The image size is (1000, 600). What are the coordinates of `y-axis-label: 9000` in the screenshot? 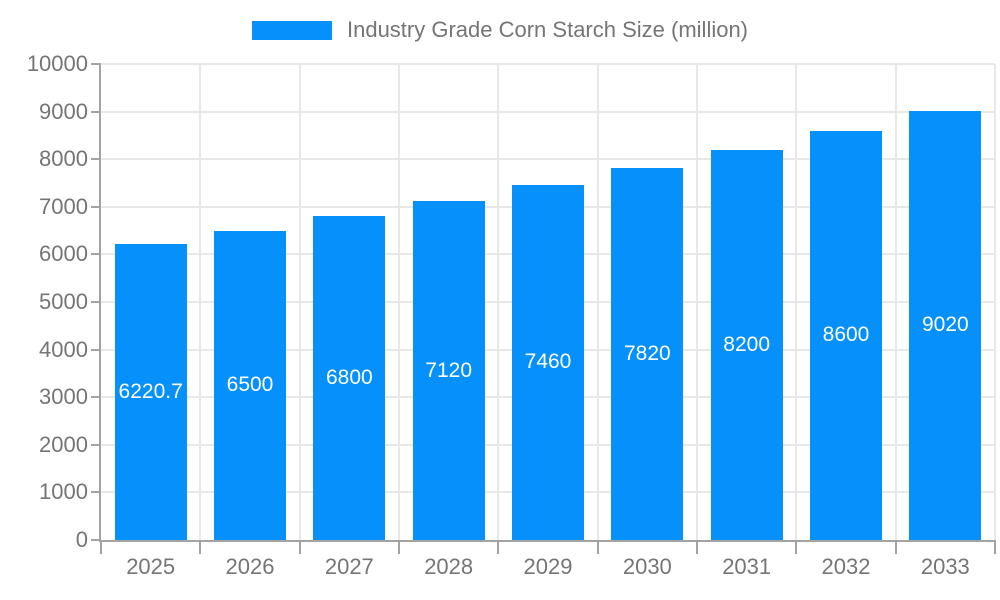 It's located at (63, 111).